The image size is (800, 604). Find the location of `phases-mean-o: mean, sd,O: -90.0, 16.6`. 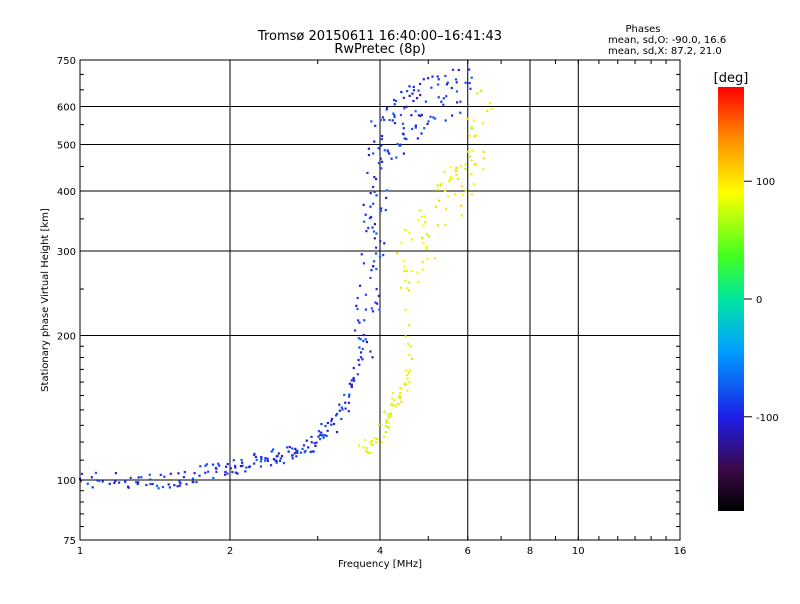

phases-mean-o: mean, sd,O: -90.0, 16.6 is located at coordinates (667, 40).